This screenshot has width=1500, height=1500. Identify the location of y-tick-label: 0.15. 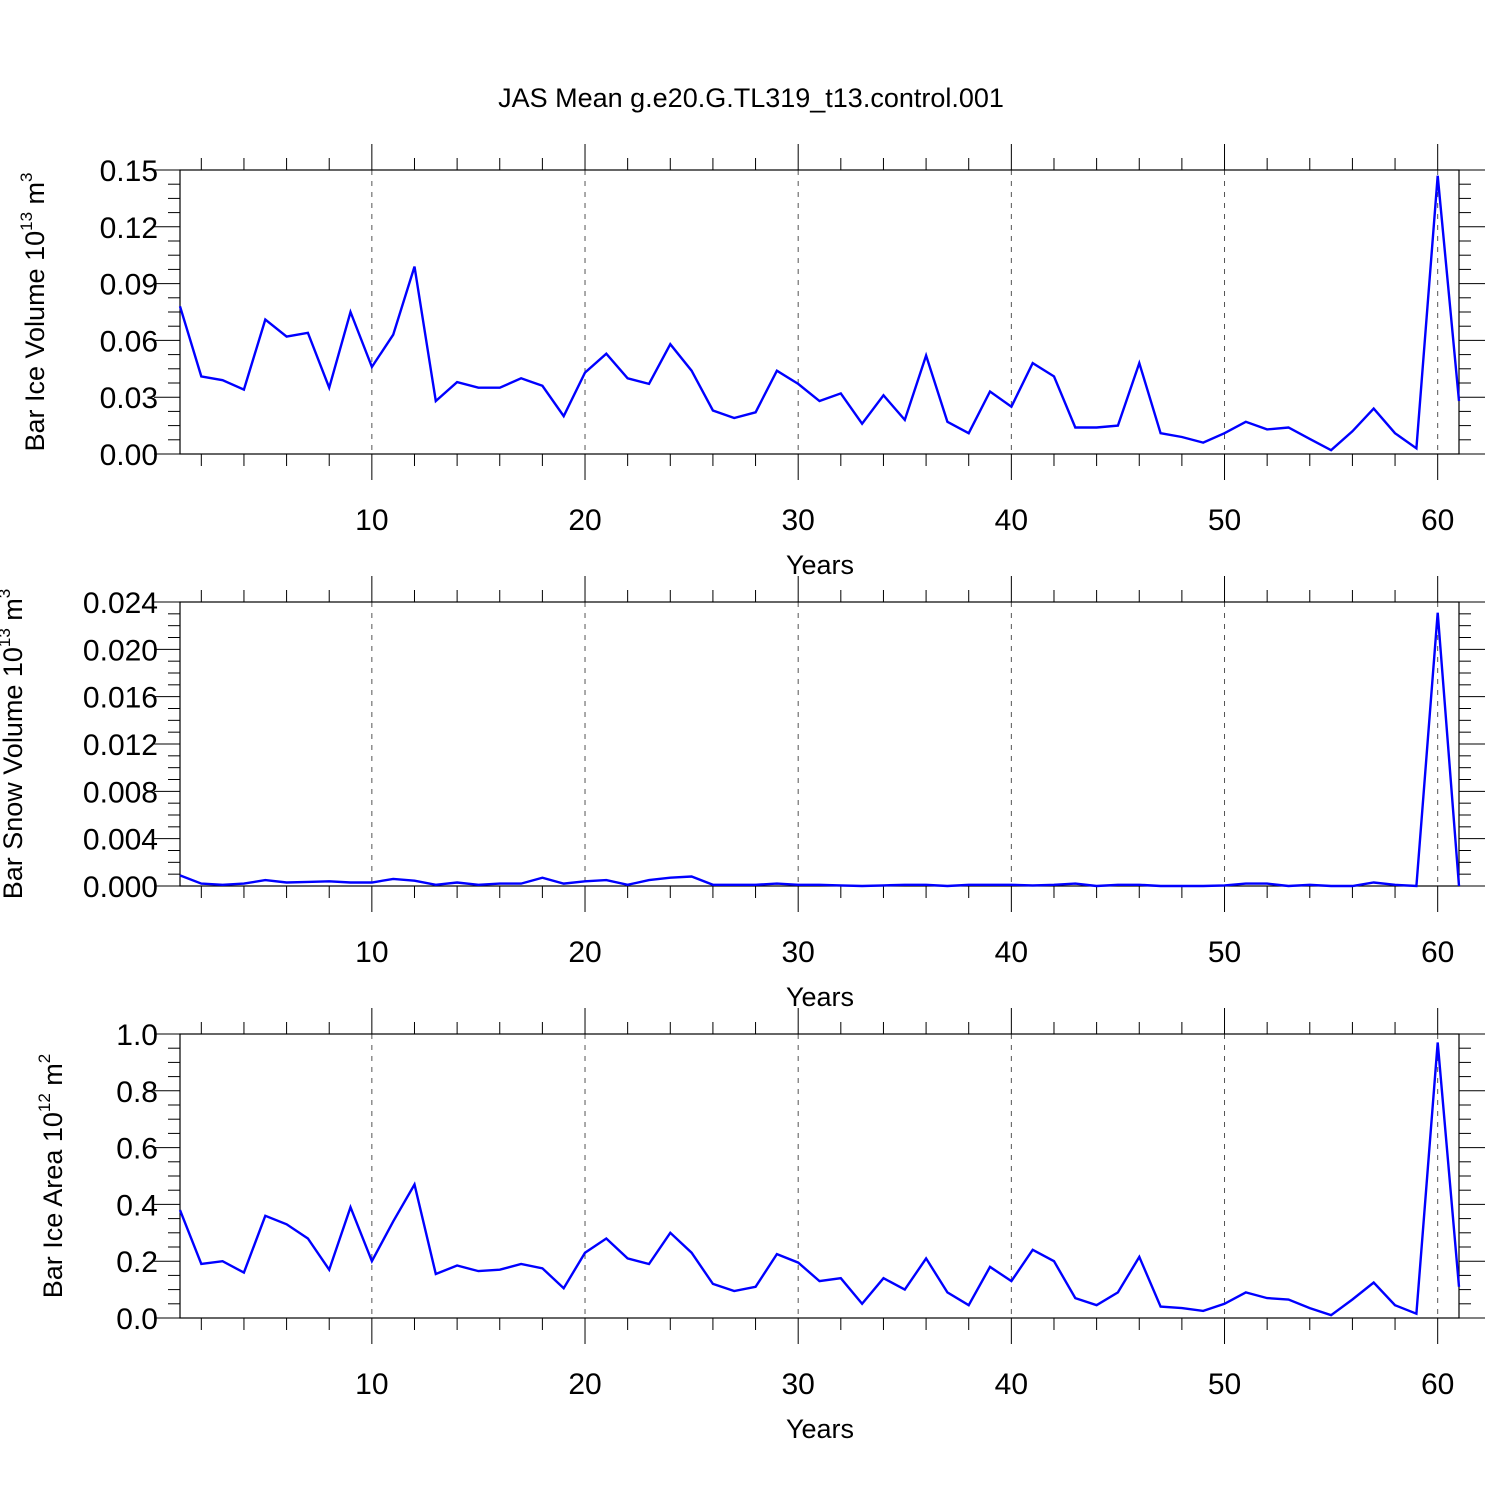
(129, 171).